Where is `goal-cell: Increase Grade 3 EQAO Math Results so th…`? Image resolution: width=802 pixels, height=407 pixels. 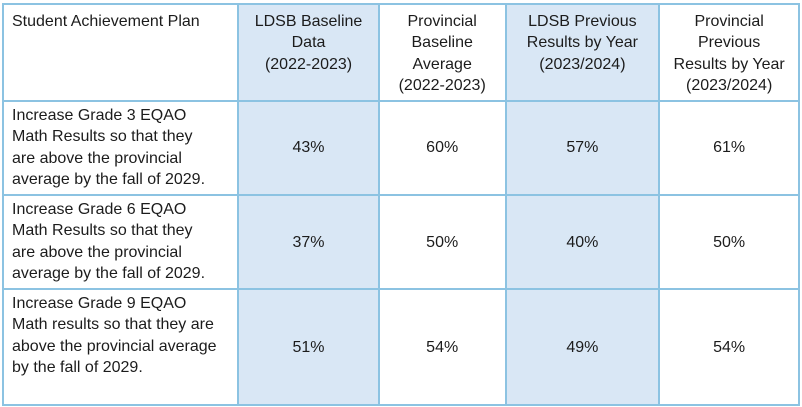 goal-cell: Increase Grade 3 EQAO Math Results so th… is located at coordinates (120, 148).